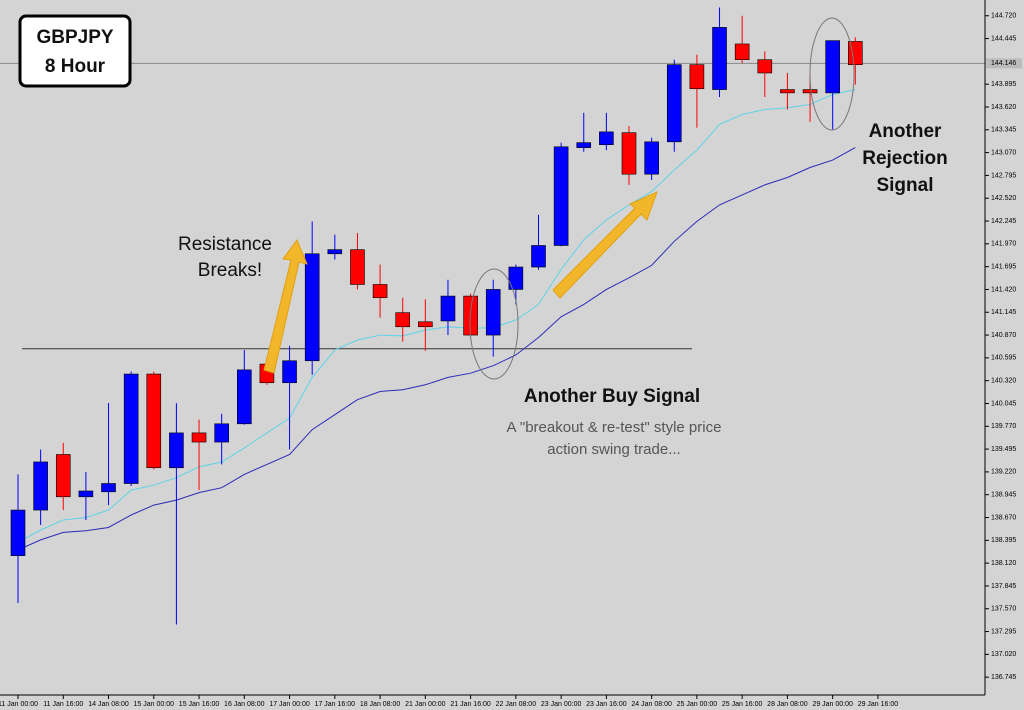  I want to click on y-tick-label: 137.570, so click(1003, 609).